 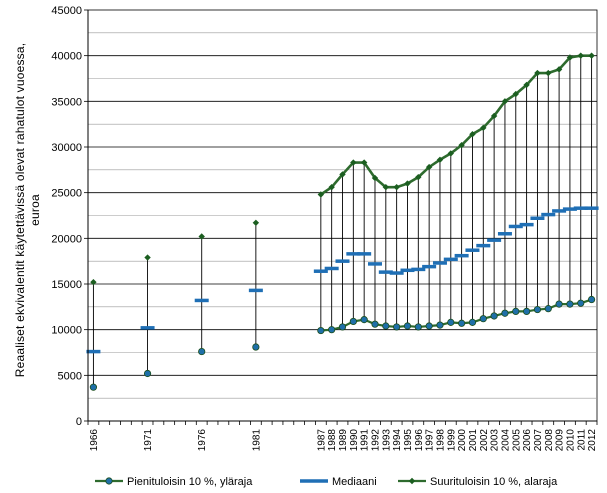 What do you see at coordinates (66, 57) in the screenshot?
I see `y-tick-label: 40000` at bounding box center [66, 57].